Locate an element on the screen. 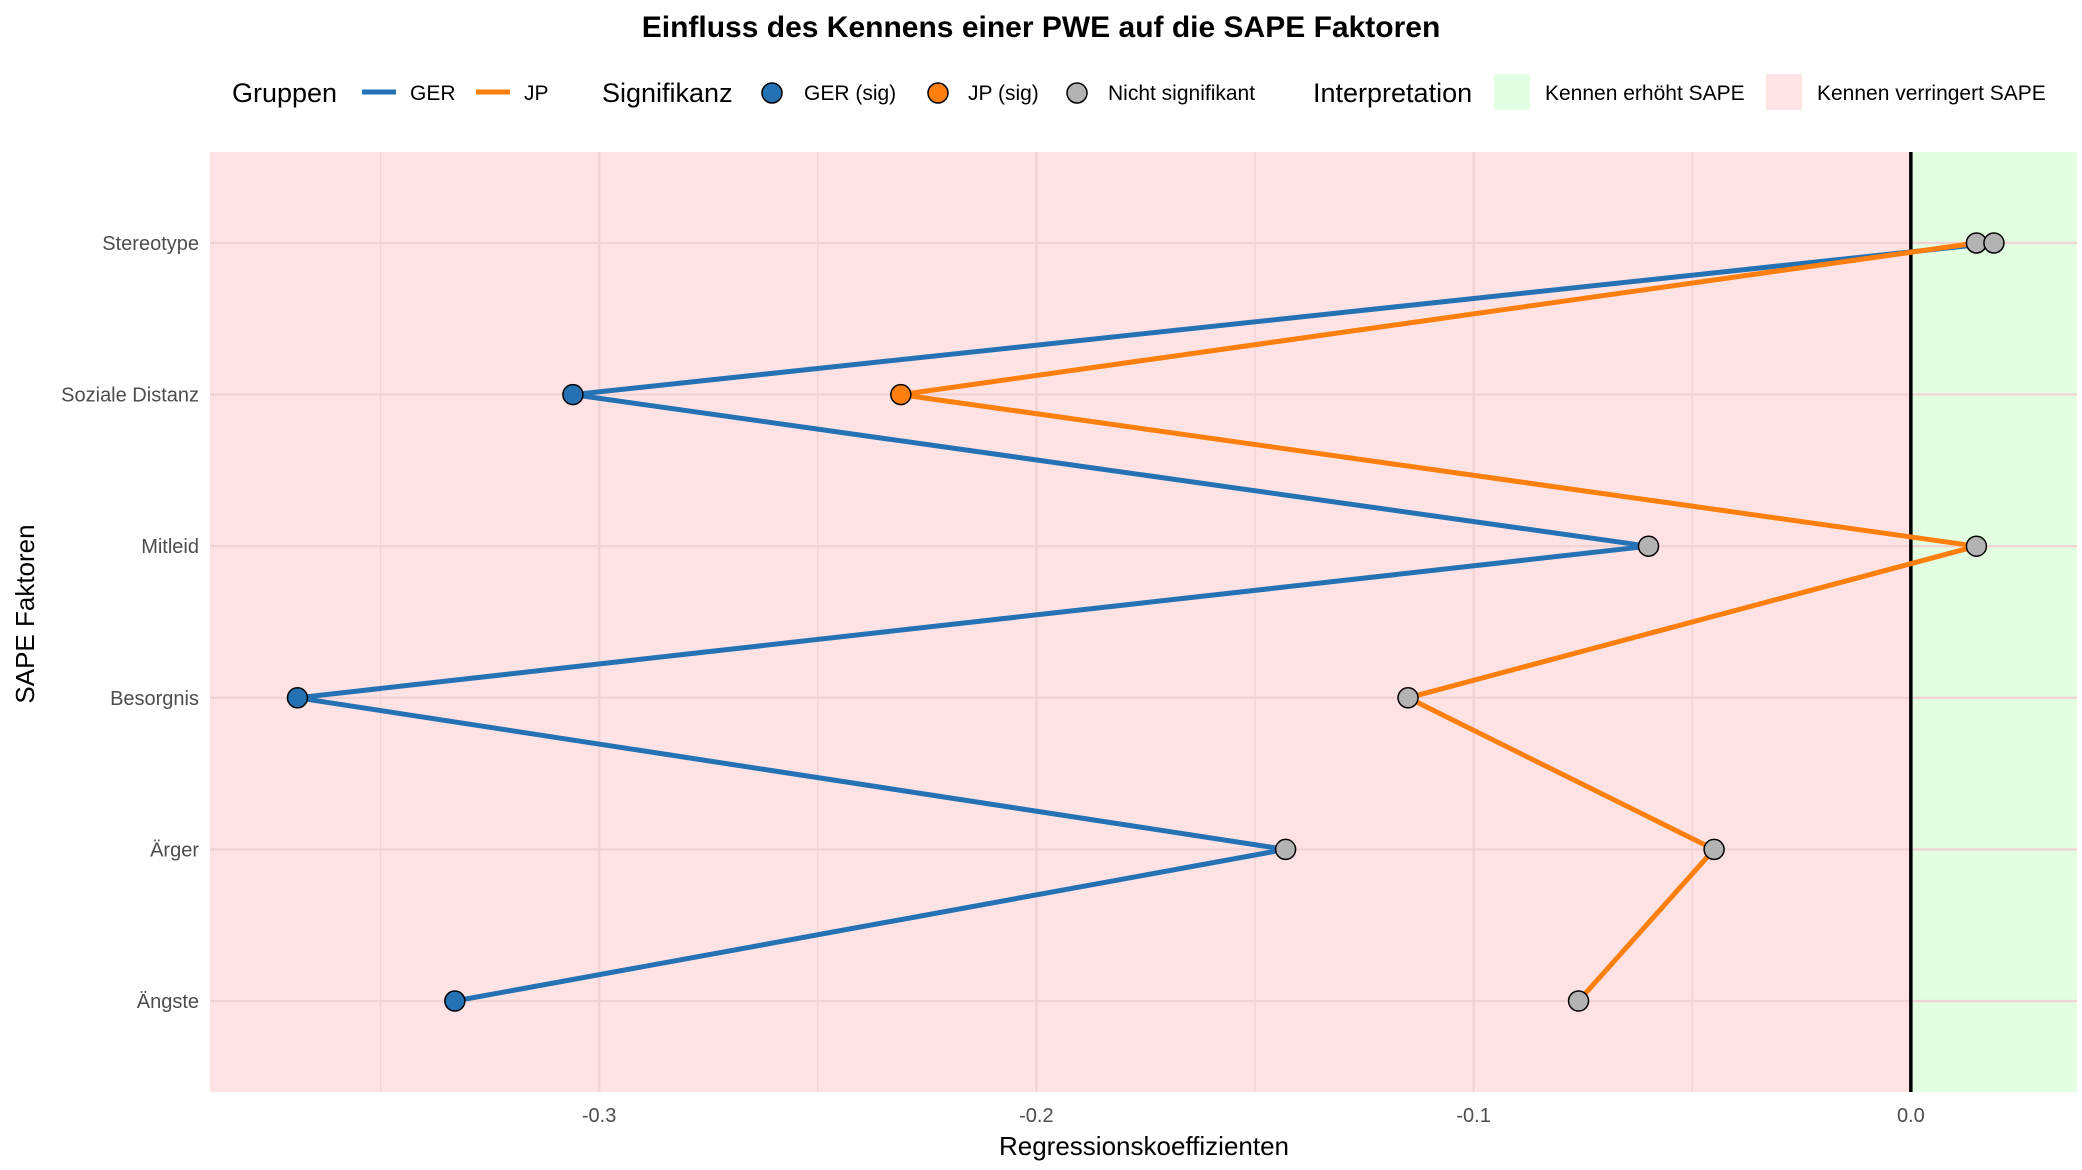 The height and width of the screenshot is (1170, 2082). legend-label-nonsig: Nicht signifikant is located at coordinates (1181, 93).